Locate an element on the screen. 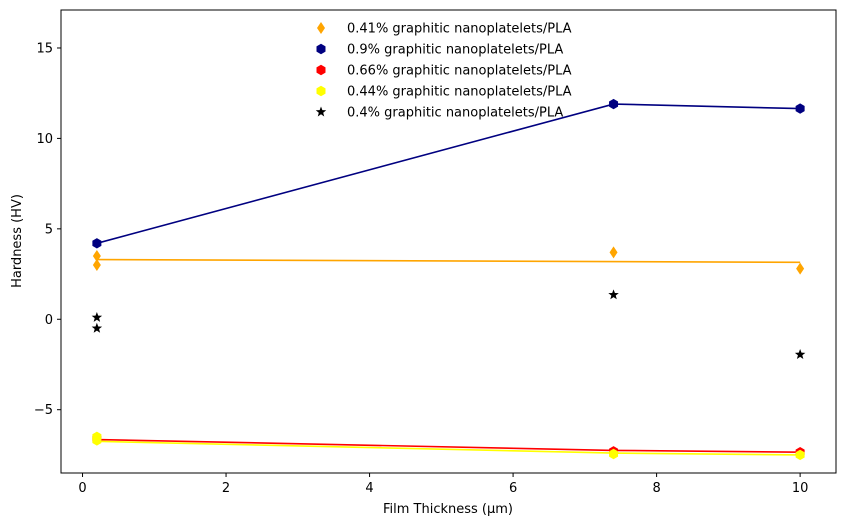  x-axis-title: Film Thickness (µm) is located at coordinates (448, 509).